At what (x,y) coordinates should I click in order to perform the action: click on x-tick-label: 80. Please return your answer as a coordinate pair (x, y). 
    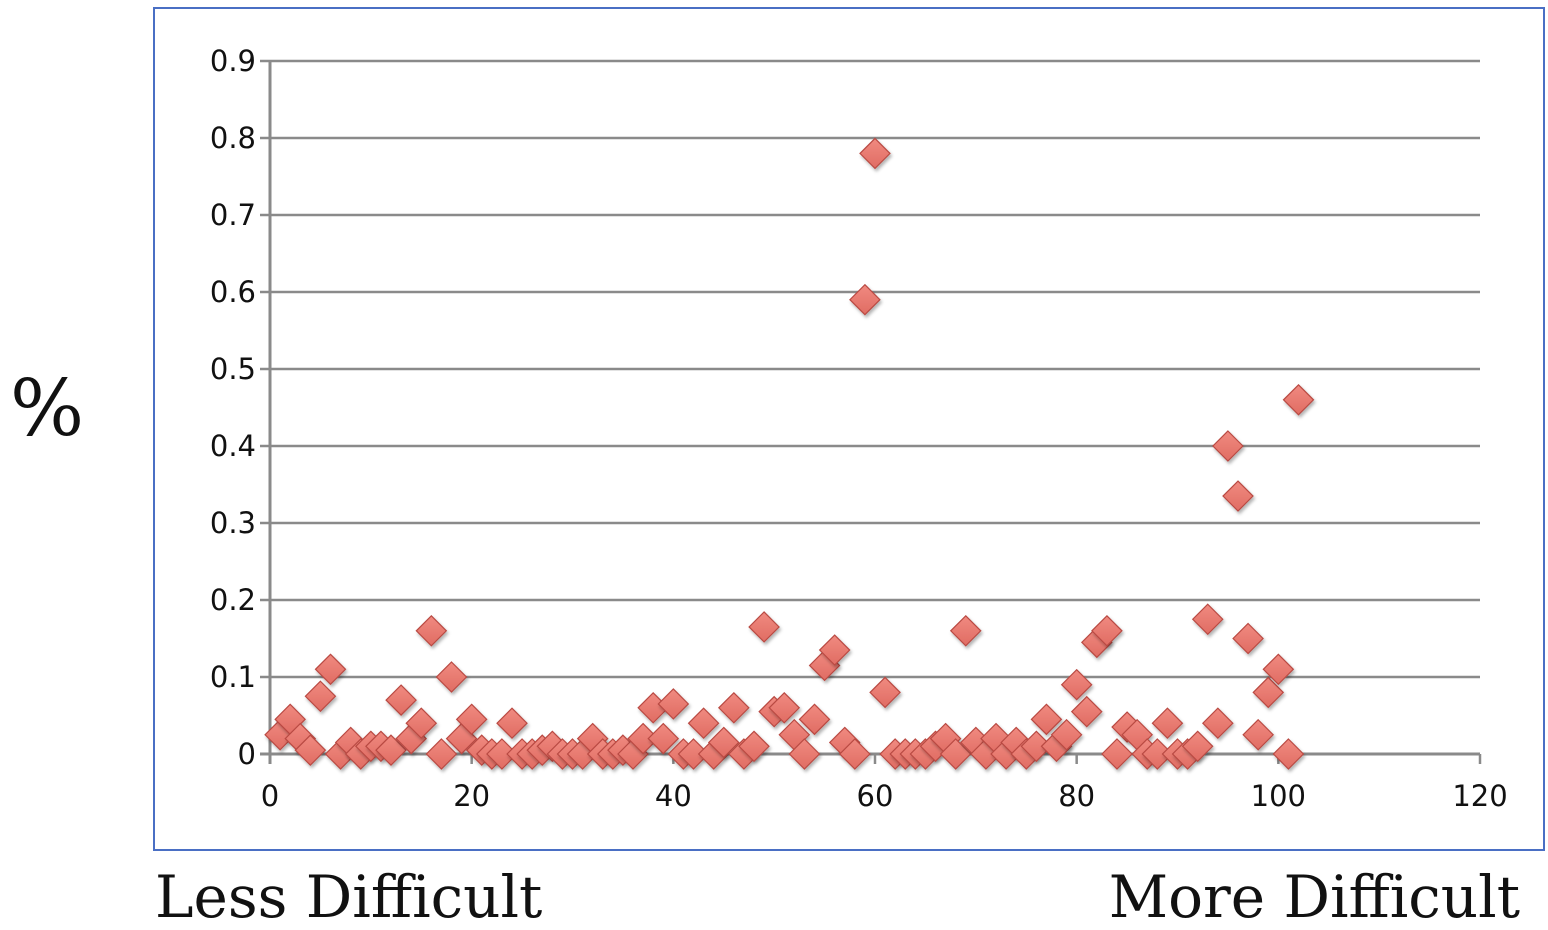
    Looking at the image, I should click on (1076, 796).